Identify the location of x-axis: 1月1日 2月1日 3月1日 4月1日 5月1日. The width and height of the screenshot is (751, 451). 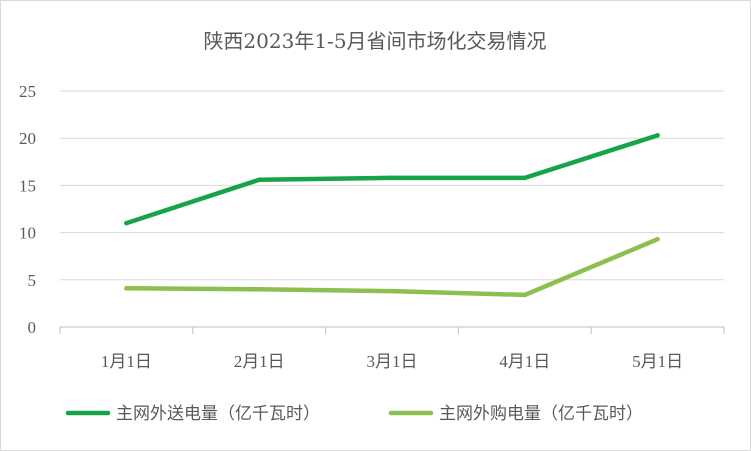
(392, 348).